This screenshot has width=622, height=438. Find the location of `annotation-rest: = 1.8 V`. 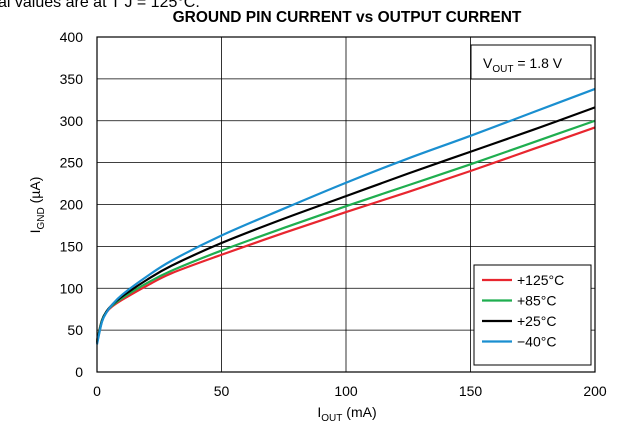

annotation-rest: = 1.8 V is located at coordinates (537, 63).